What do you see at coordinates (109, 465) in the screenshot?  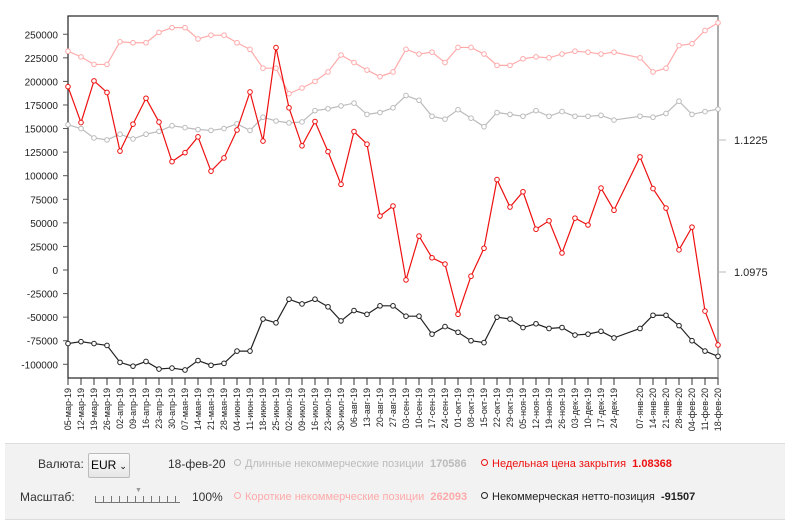 I see `currency-select: EUR ⌄` at bounding box center [109, 465].